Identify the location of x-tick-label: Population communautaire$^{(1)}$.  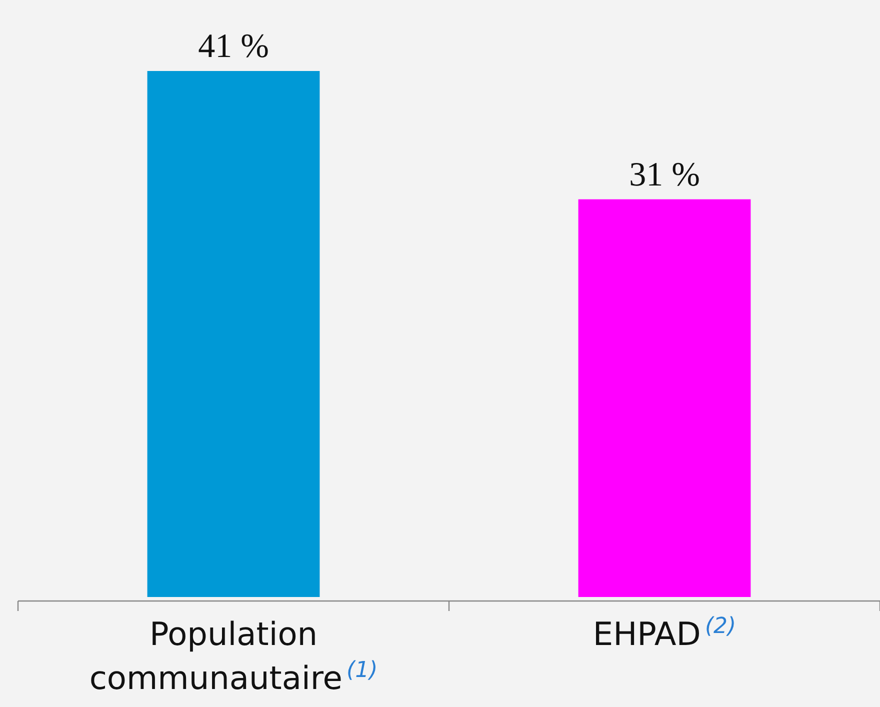
(233, 656).